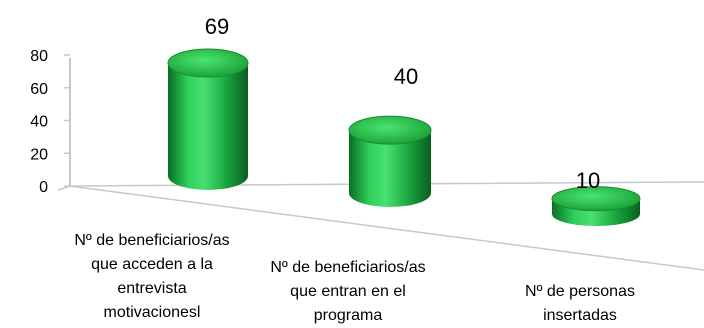 The height and width of the screenshot is (328, 704). What do you see at coordinates (217, 26) in the screenshot?
I see `data-label: 69` at bounding box center [217, 26].